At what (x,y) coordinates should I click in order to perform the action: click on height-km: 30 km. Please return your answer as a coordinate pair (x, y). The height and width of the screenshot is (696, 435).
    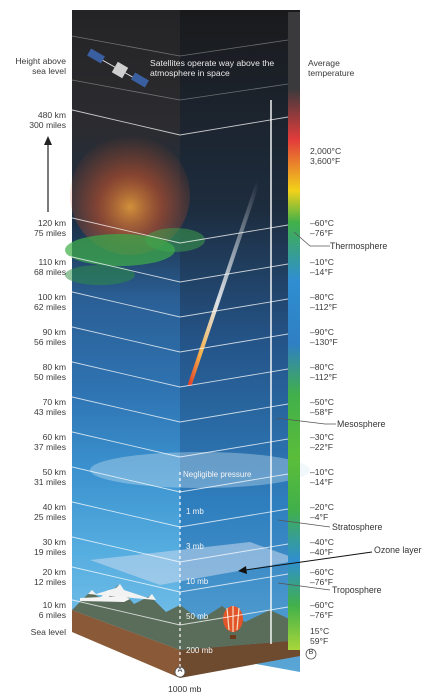
    Looking at the image, I should click on (54, 542).